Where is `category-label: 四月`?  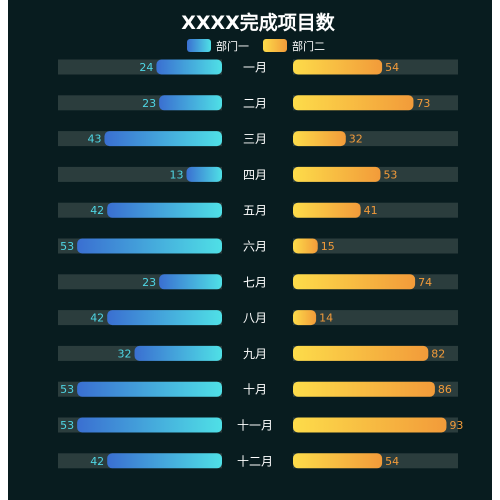 category-label: 四月 is located at coordinates (255, 175).